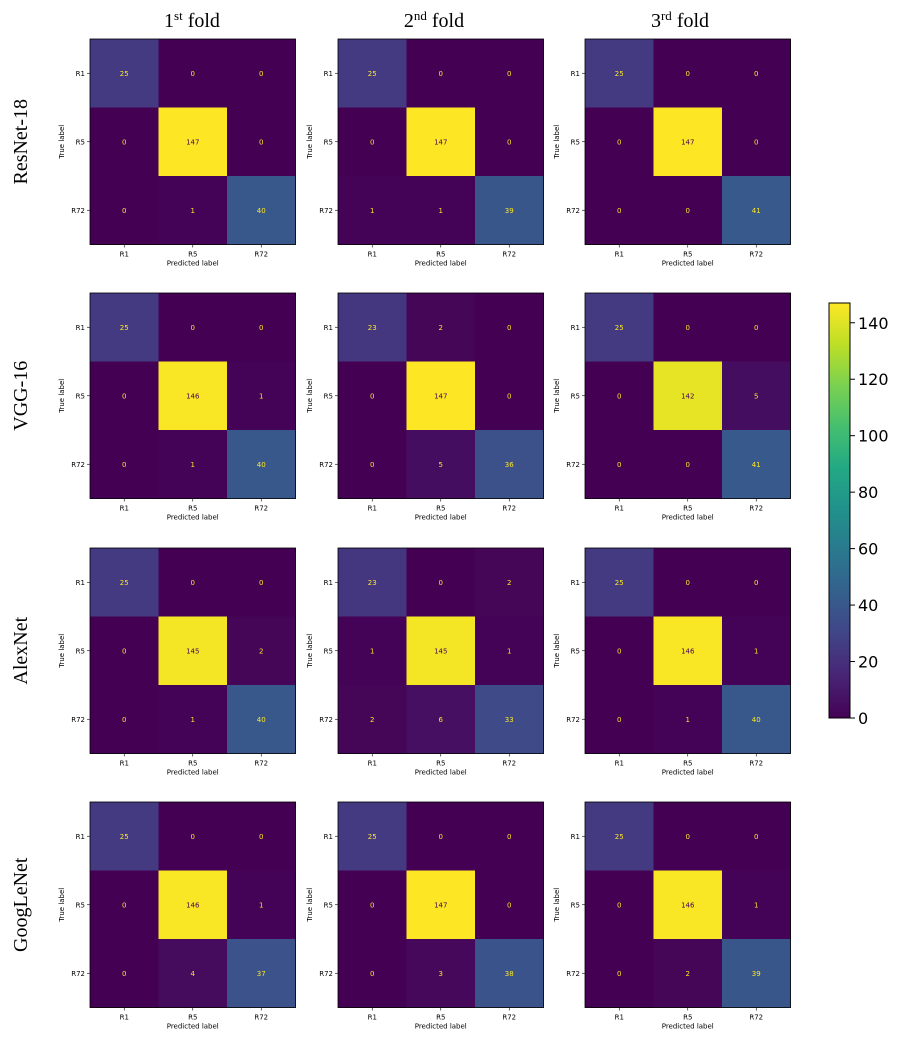 The width and height of the screenshot is (900, 1038). I want to click on row-title-alexnet: AlexNet, so click(21, 650).